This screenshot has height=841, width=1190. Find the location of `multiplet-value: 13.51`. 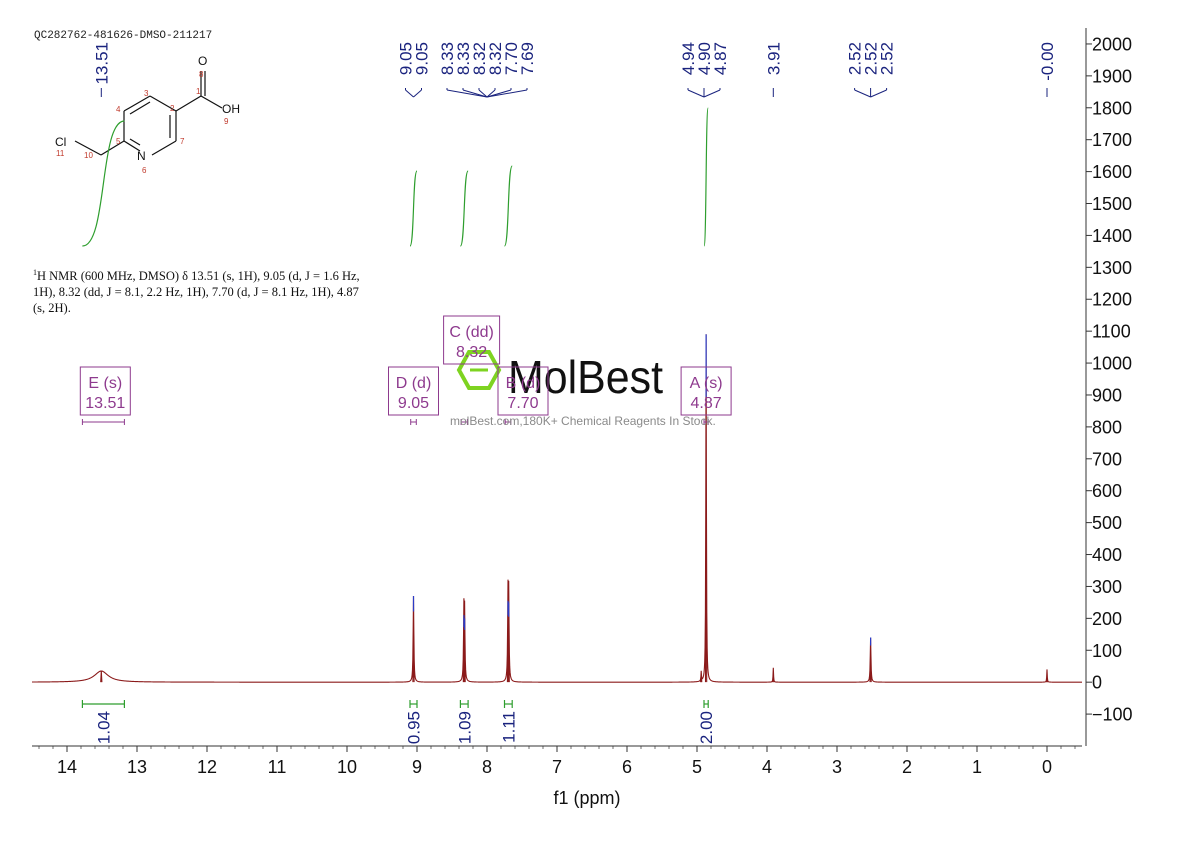

multiplet-value: 13.51 is located at coordinates (105, 403).